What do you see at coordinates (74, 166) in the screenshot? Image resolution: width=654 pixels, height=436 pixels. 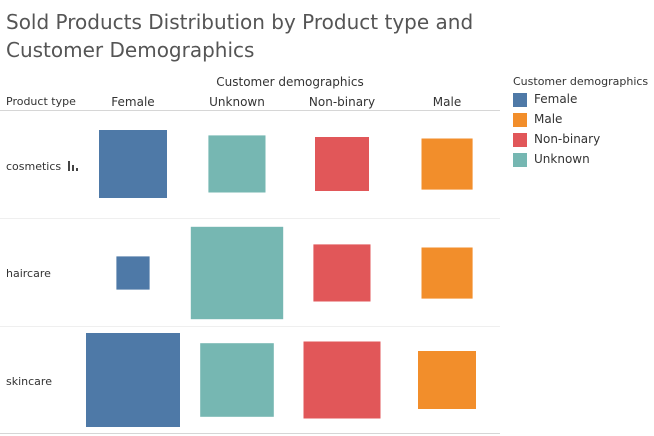 I see `bar-chart-icon` at bounding box center [74, 166].